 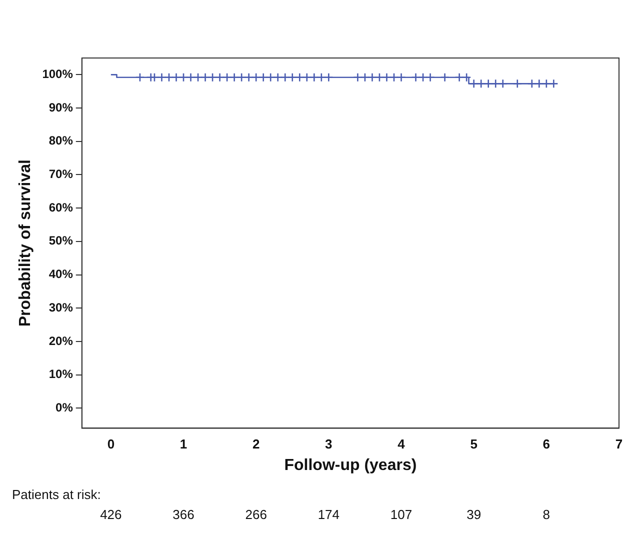 What do you see at coordinates (546, 444) in the screenshot?
I see `x-tick-label: 6` at bounding box center [546, 444].